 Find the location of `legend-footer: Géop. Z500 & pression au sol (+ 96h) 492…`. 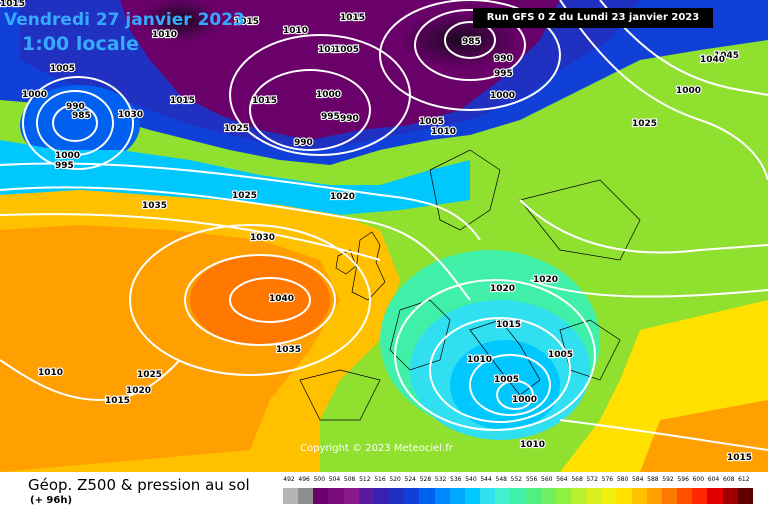

legend-footer: Géop. Z500 & pression au sol (+ 96h) 492… is located at coordinates (384, 492).